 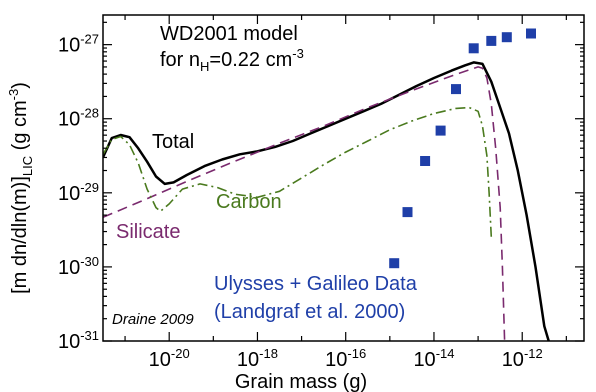 I want to click on label-total: Total, so click(x=173, y=142).